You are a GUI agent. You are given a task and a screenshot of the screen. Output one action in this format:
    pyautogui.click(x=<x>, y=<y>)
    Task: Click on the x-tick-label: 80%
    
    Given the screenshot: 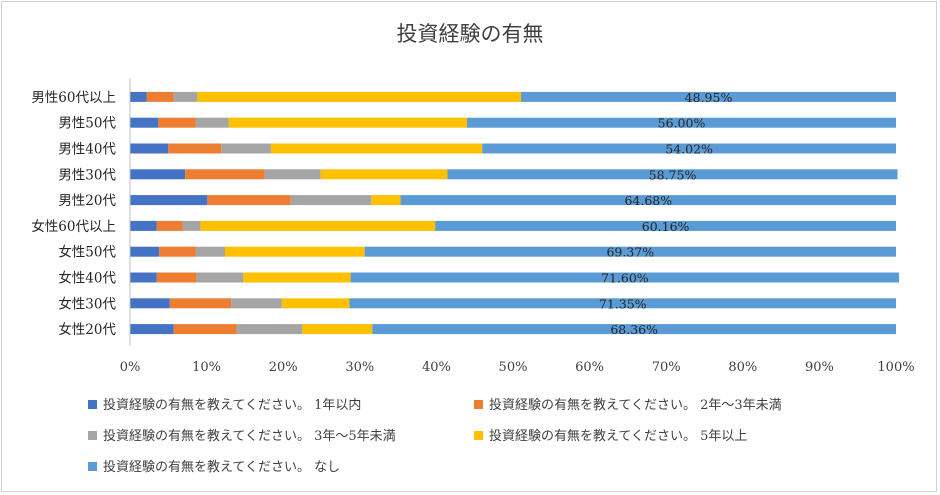 What is the action you would take?
    pyautogui.click(x=742, y=367)
    